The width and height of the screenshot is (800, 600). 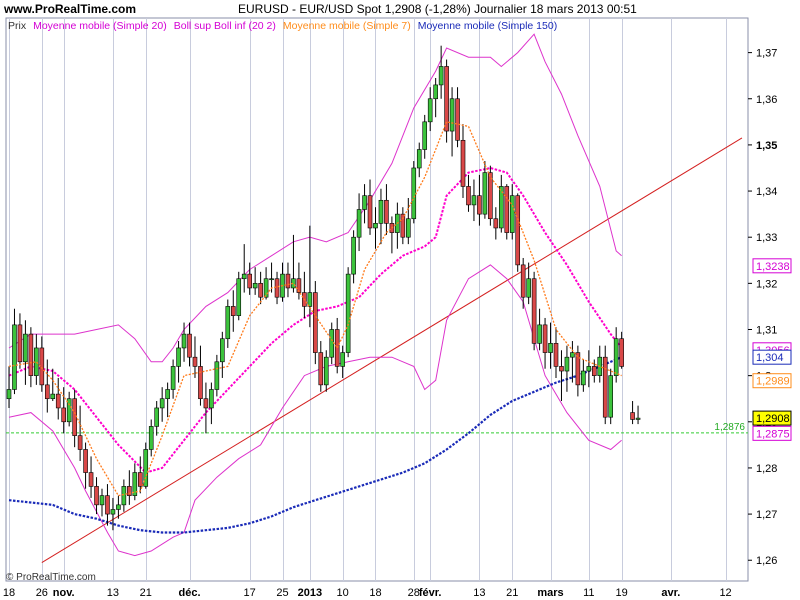 What do you see at coordinates (725, 593) in the screenshot?
I see `x-tick-label: 12` at bounding box center [725, 593].